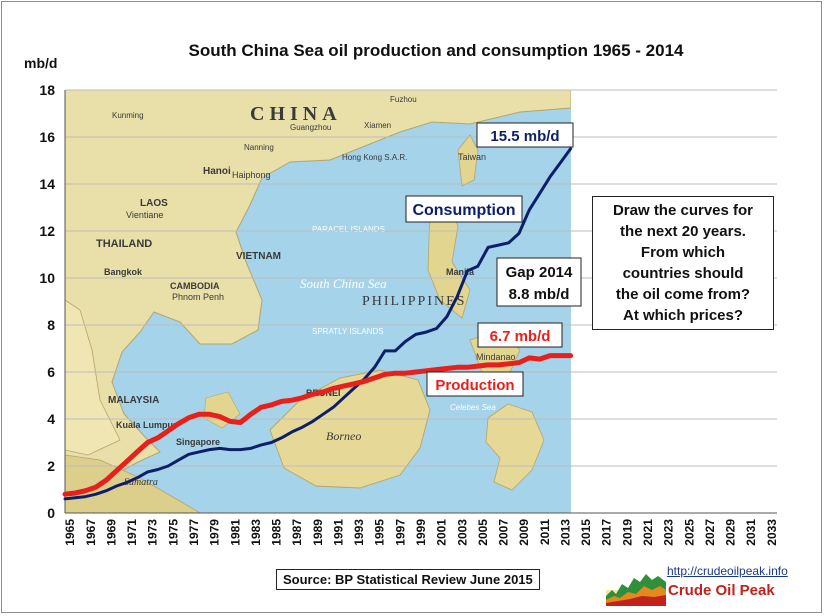 This screenshot has height=616, width=825. I want to click on x-tick-label: 1969, so click(111, 532).